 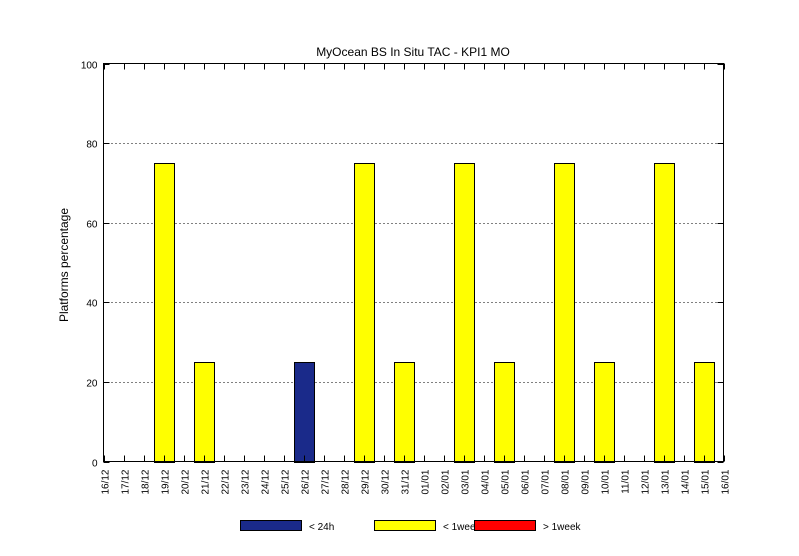 I want to click on y-tick-label: 20, so click(x=92, y=384).